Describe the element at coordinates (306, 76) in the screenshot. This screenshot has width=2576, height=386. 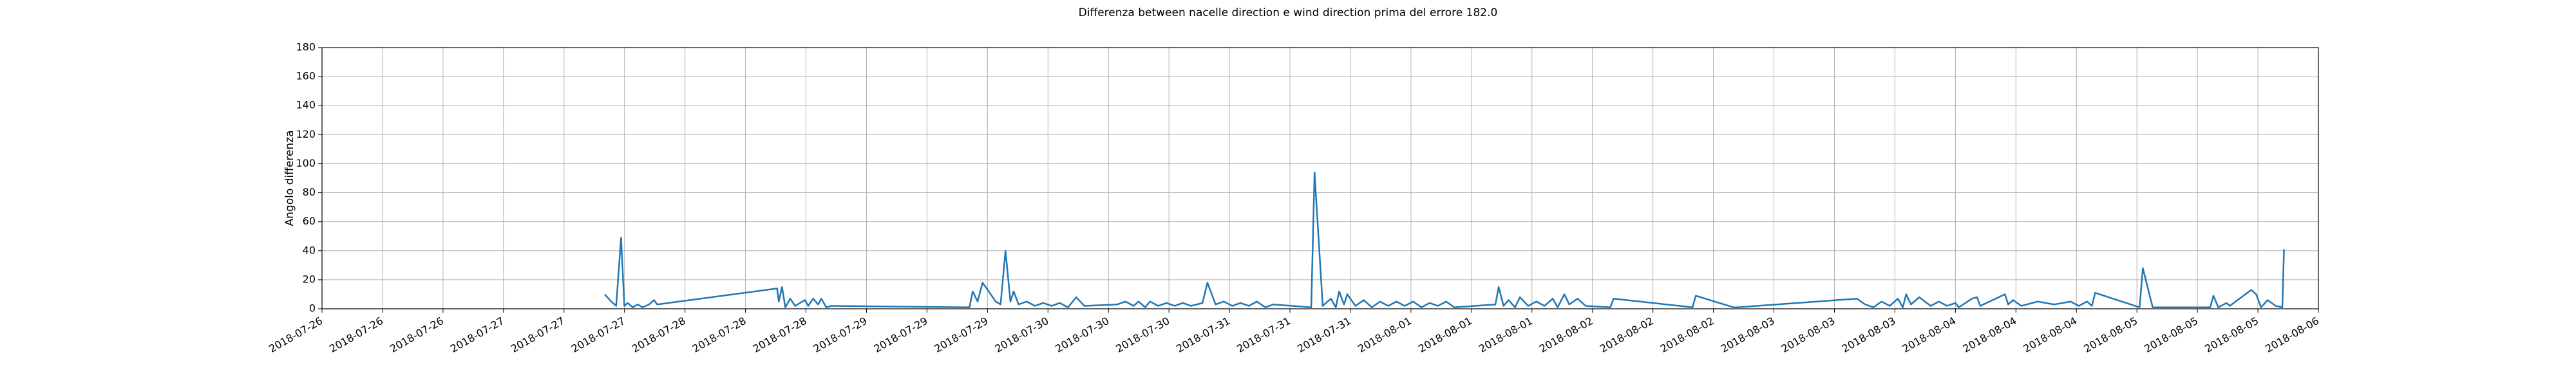
I see `y-tick-label: 160` at that location.